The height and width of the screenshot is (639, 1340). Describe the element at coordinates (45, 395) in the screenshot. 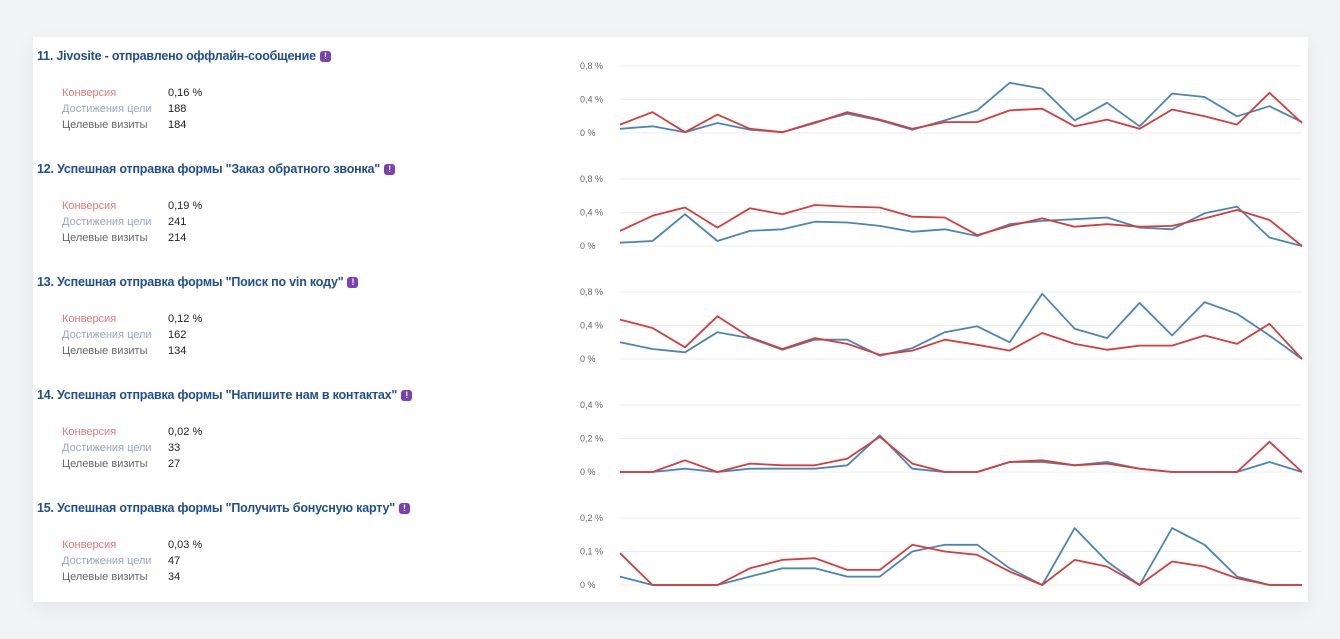

I see `goal-number: 14.` at that location.